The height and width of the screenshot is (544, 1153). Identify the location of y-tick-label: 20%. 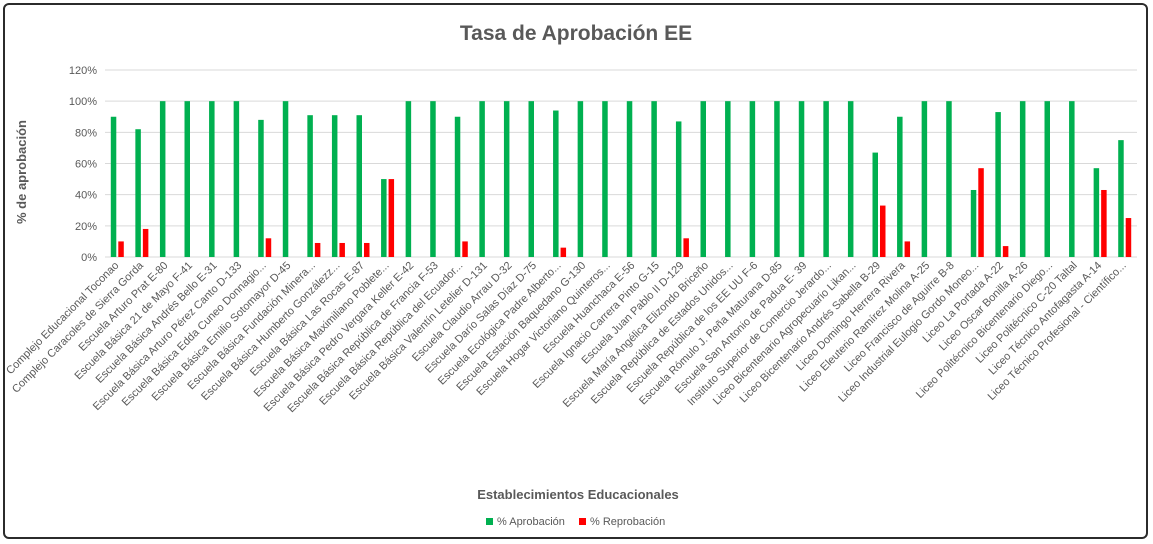
(86, 227).